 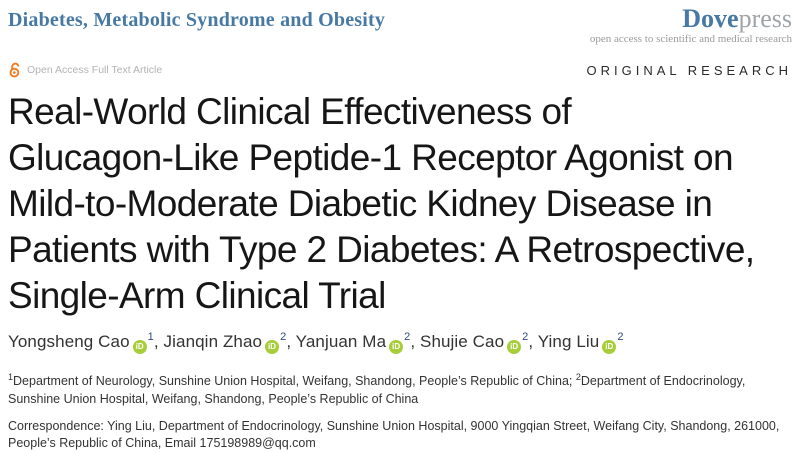 What do you see at coordinates (150, 337) in the screenshot?
I see `author-1-affiliation-sup: 1` at bounding box center [150, 337].